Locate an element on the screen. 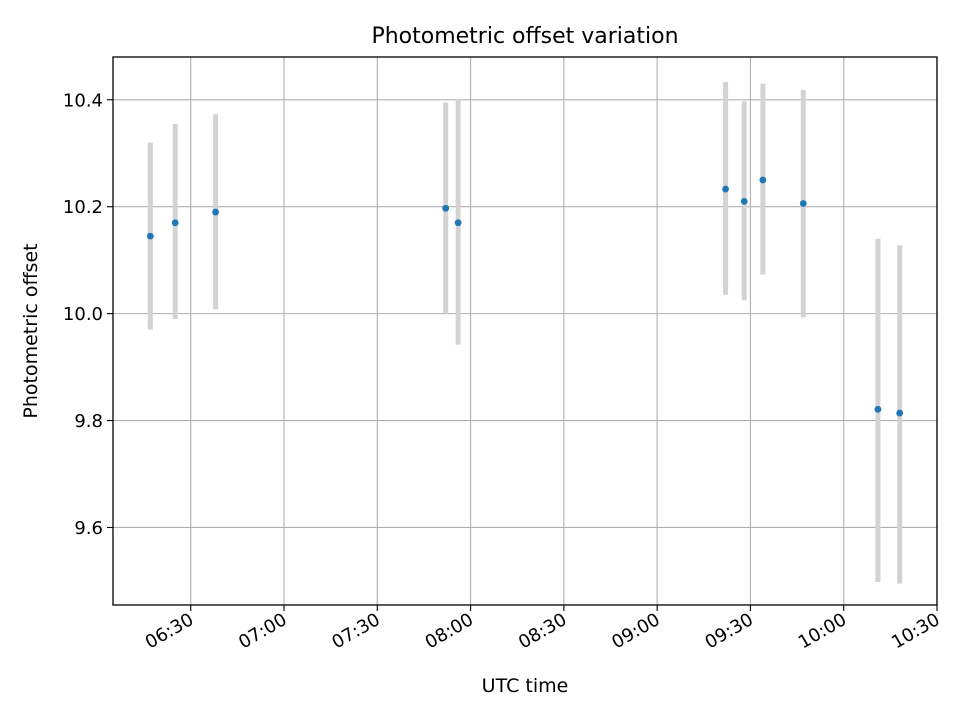 Image resolution: width=960 pixels, height=720 pixels. y-axis-ticks: 9.6 9.8 10.0 10.2 10.4 is located at coordinates (88, 314).